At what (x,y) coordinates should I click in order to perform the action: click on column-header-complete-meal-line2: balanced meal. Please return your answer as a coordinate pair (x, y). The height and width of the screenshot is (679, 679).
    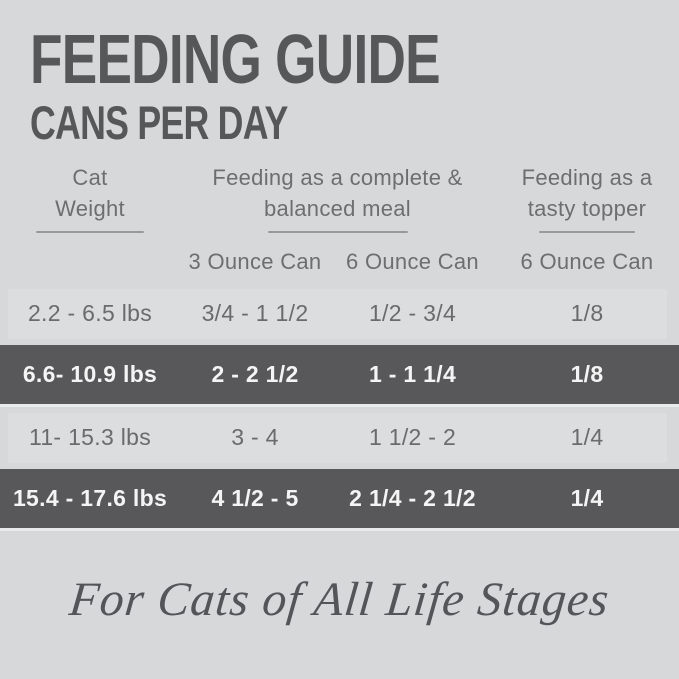
    Looking at the image, I should click on (337, 208).